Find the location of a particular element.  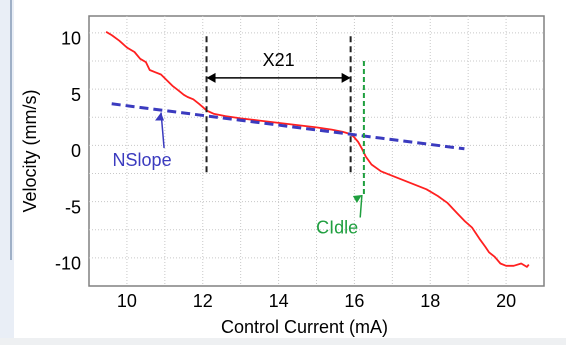

x-tick-label: 16 is located at coordinates (354, 301).